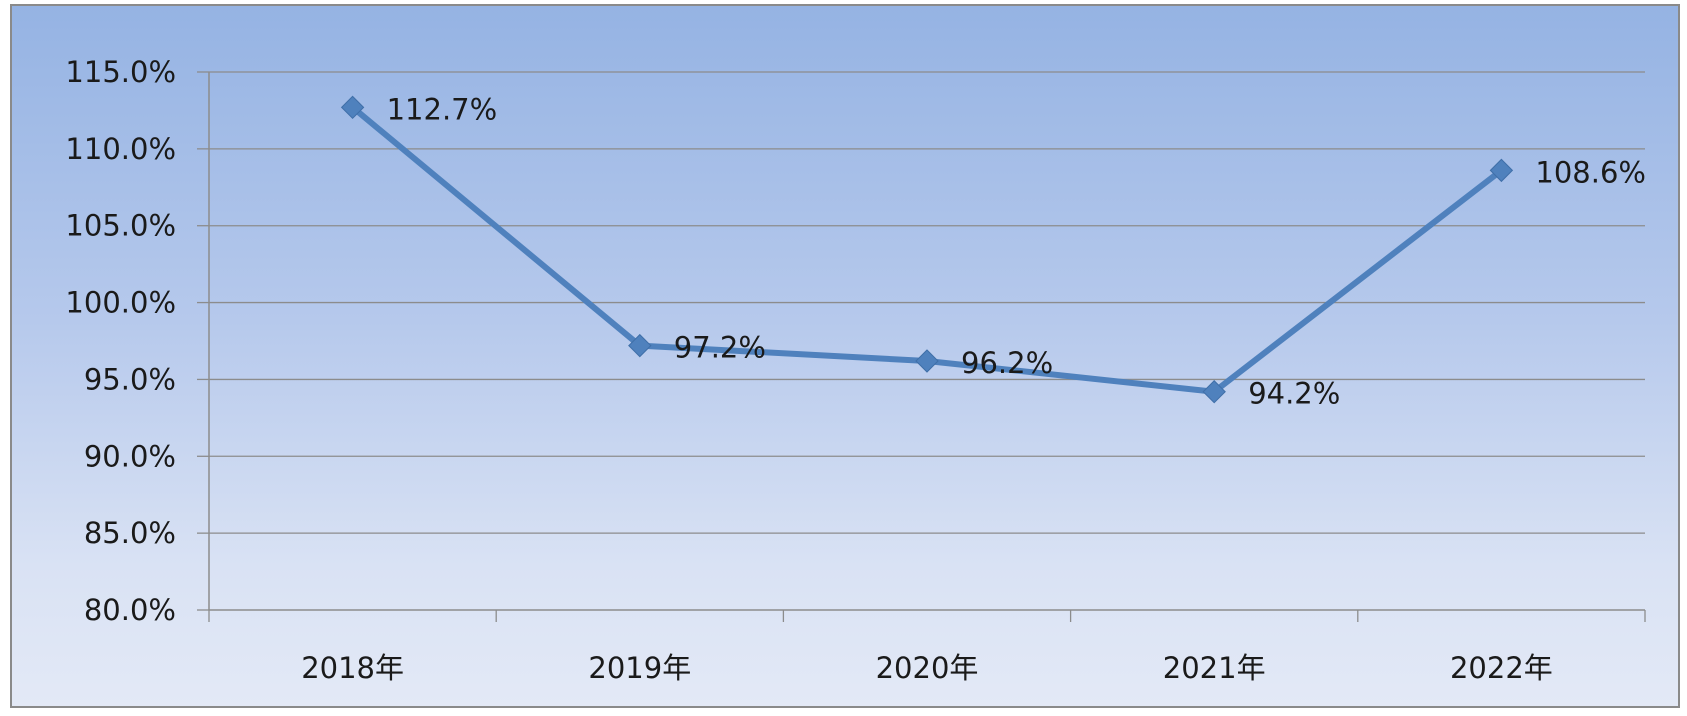 This screenshot has width=1687, height=716. What do you see at coordinates (720, 348) in the screenshot?
I see `data-label: 97.2%` at bounding box center [720, 348].